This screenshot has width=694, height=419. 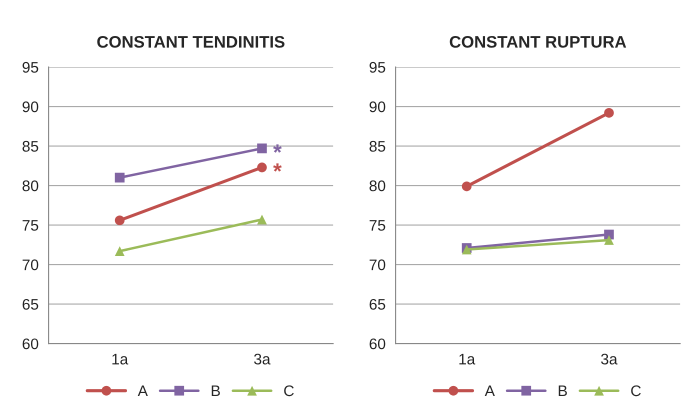 I want to click on chart-title: CONSTANT RUPTURA, so click(x=538, y=42).